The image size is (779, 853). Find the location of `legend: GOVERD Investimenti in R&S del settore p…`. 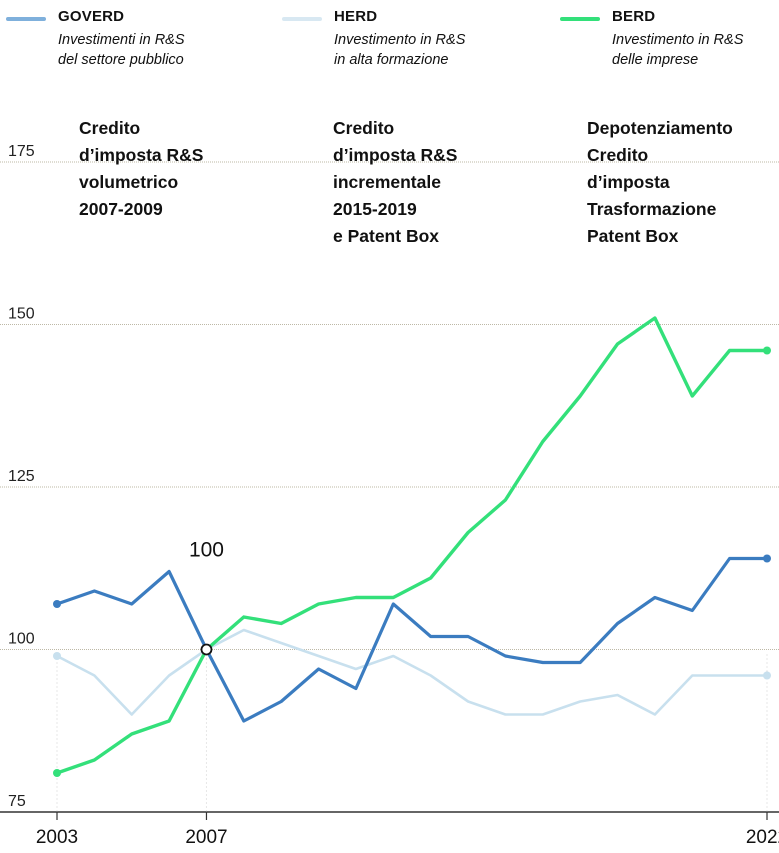

legend: GOVERD Investimenti in R&S del settore p… is located at coordinates (389, 43).